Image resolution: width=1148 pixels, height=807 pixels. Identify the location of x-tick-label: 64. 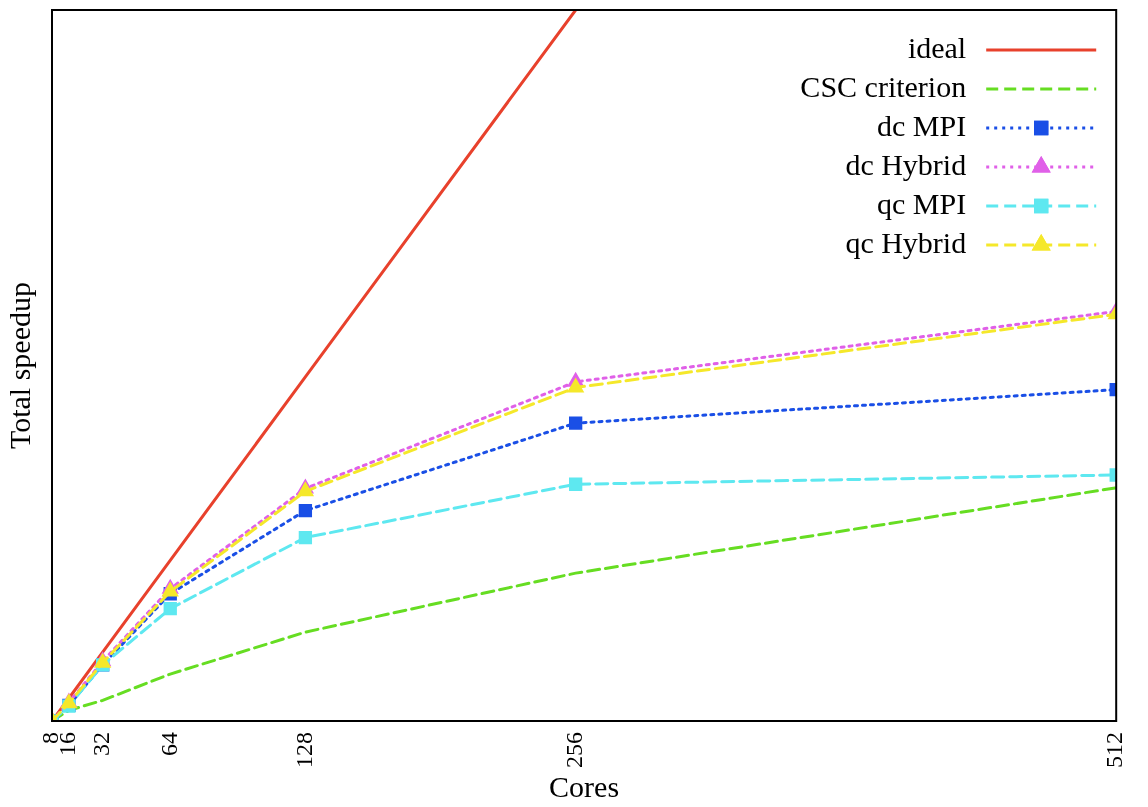
(168, 744).